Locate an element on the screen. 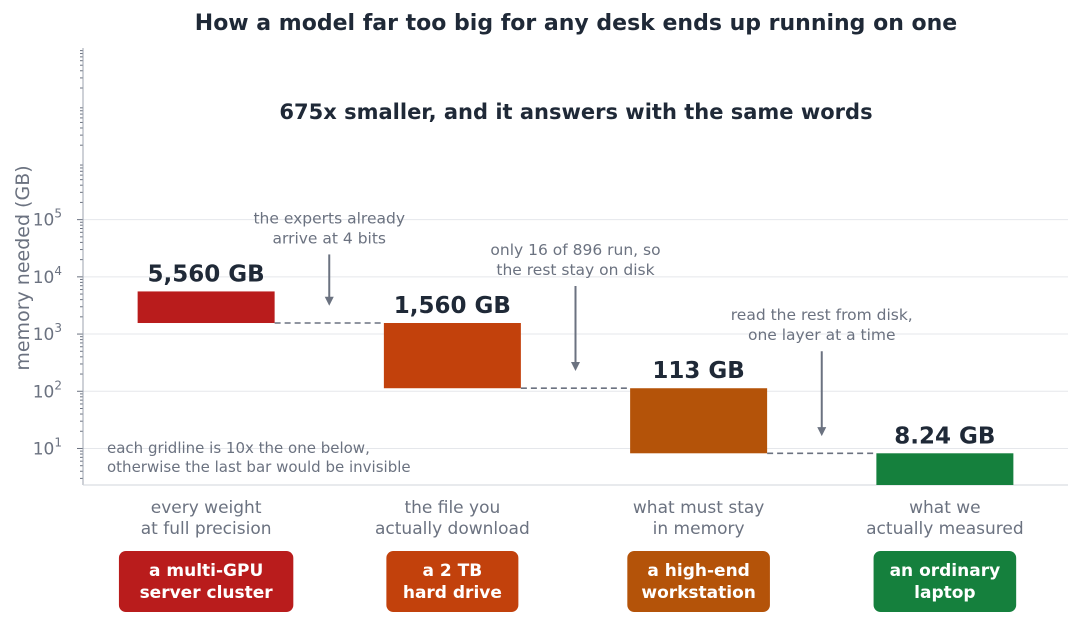 The width and height of the screenshot is (1080, 617). category-label: every weight at full precision is located at coordinates (206, 518).